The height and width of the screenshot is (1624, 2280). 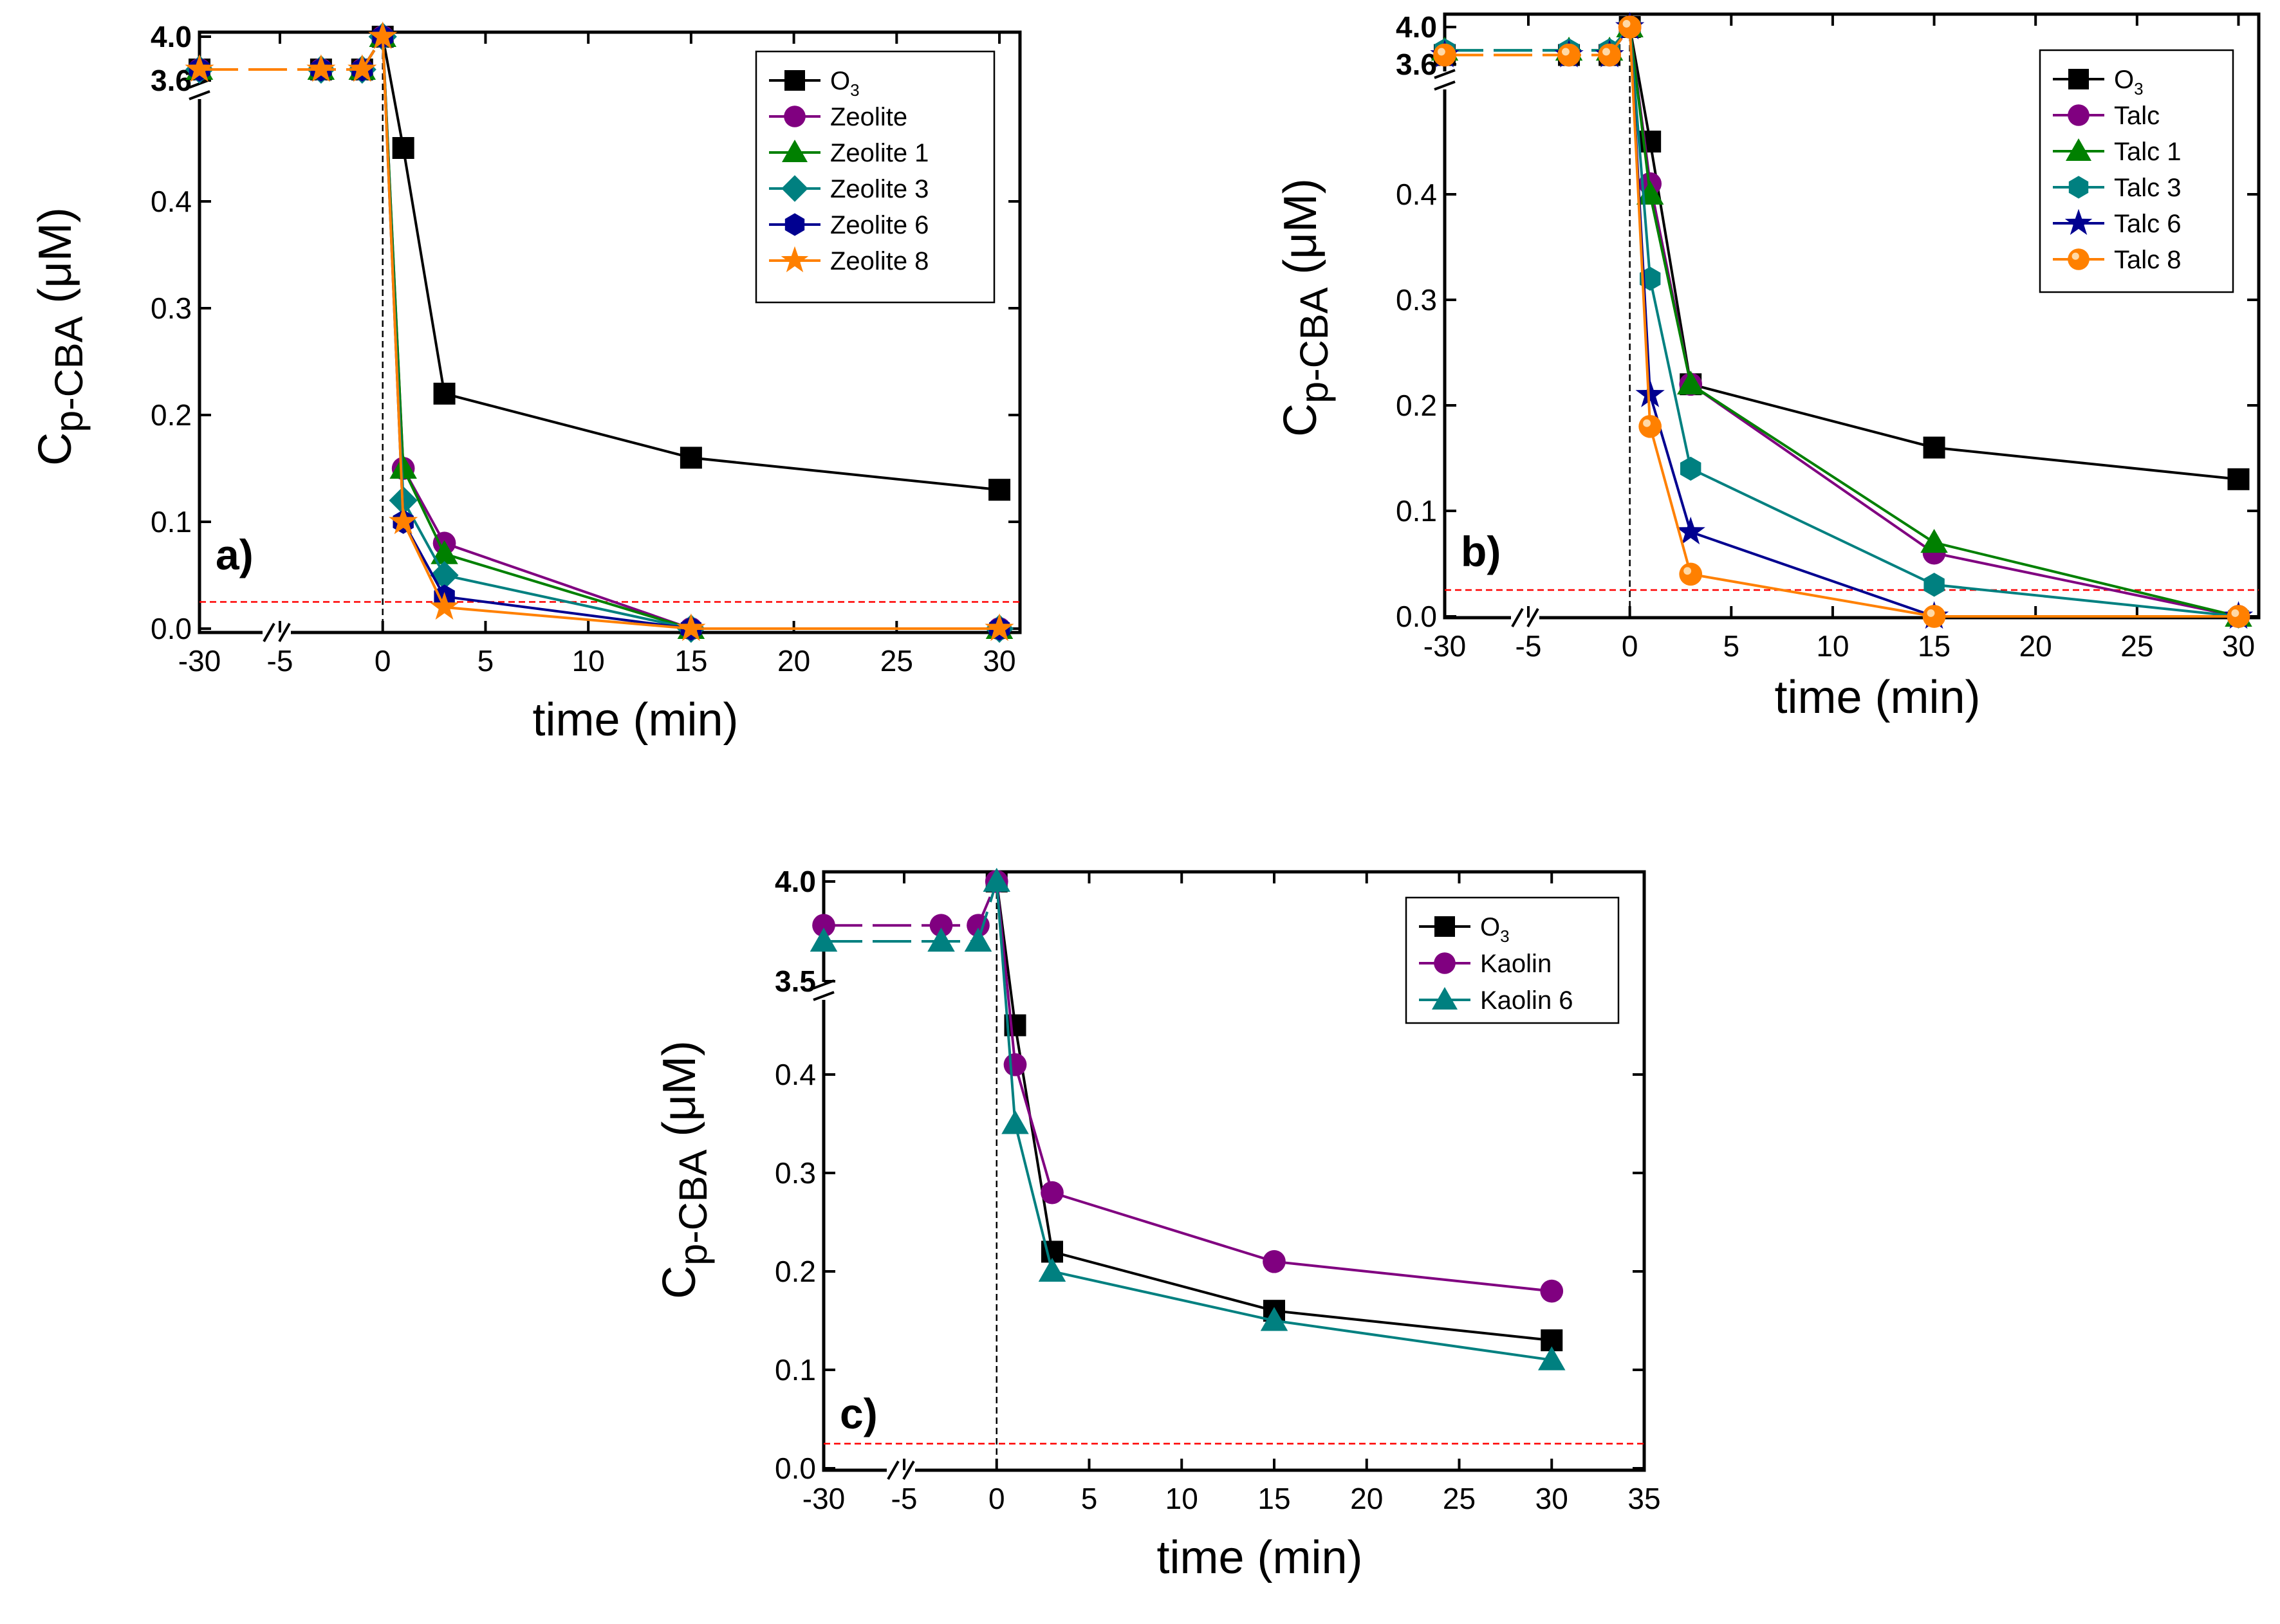 I want to click on y-tick-label: 0.2, so click(x=171, y=415).